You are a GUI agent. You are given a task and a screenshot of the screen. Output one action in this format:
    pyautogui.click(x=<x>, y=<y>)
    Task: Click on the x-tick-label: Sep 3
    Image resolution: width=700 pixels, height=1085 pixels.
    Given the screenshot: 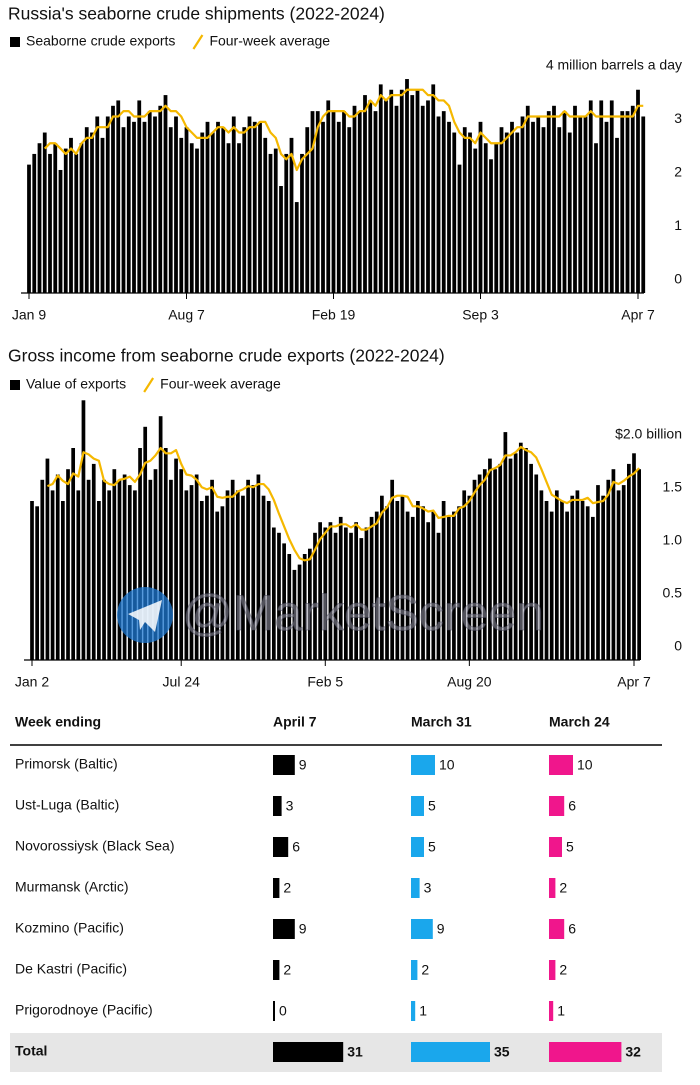 What is the action you would take?
    pyautogui.click(x=480, y=315)
    